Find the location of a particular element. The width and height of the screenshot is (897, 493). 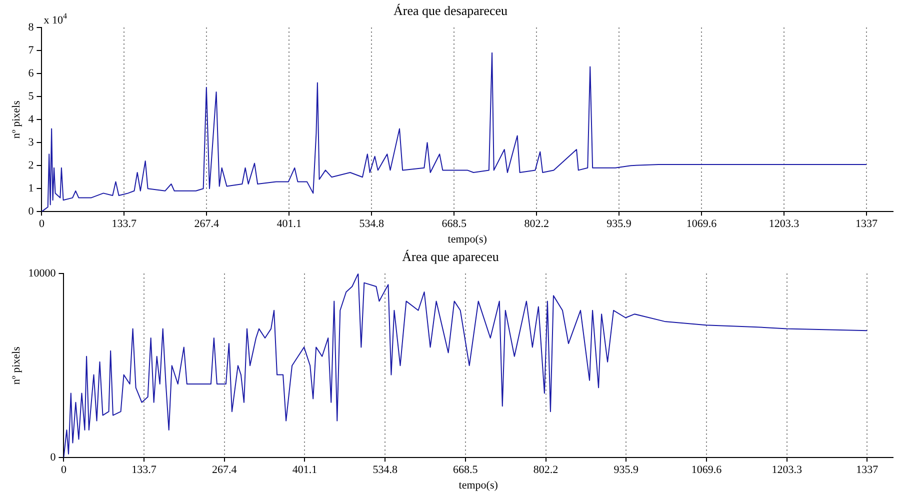

y-tick-label: 5 is located at coordinates (31, 96).